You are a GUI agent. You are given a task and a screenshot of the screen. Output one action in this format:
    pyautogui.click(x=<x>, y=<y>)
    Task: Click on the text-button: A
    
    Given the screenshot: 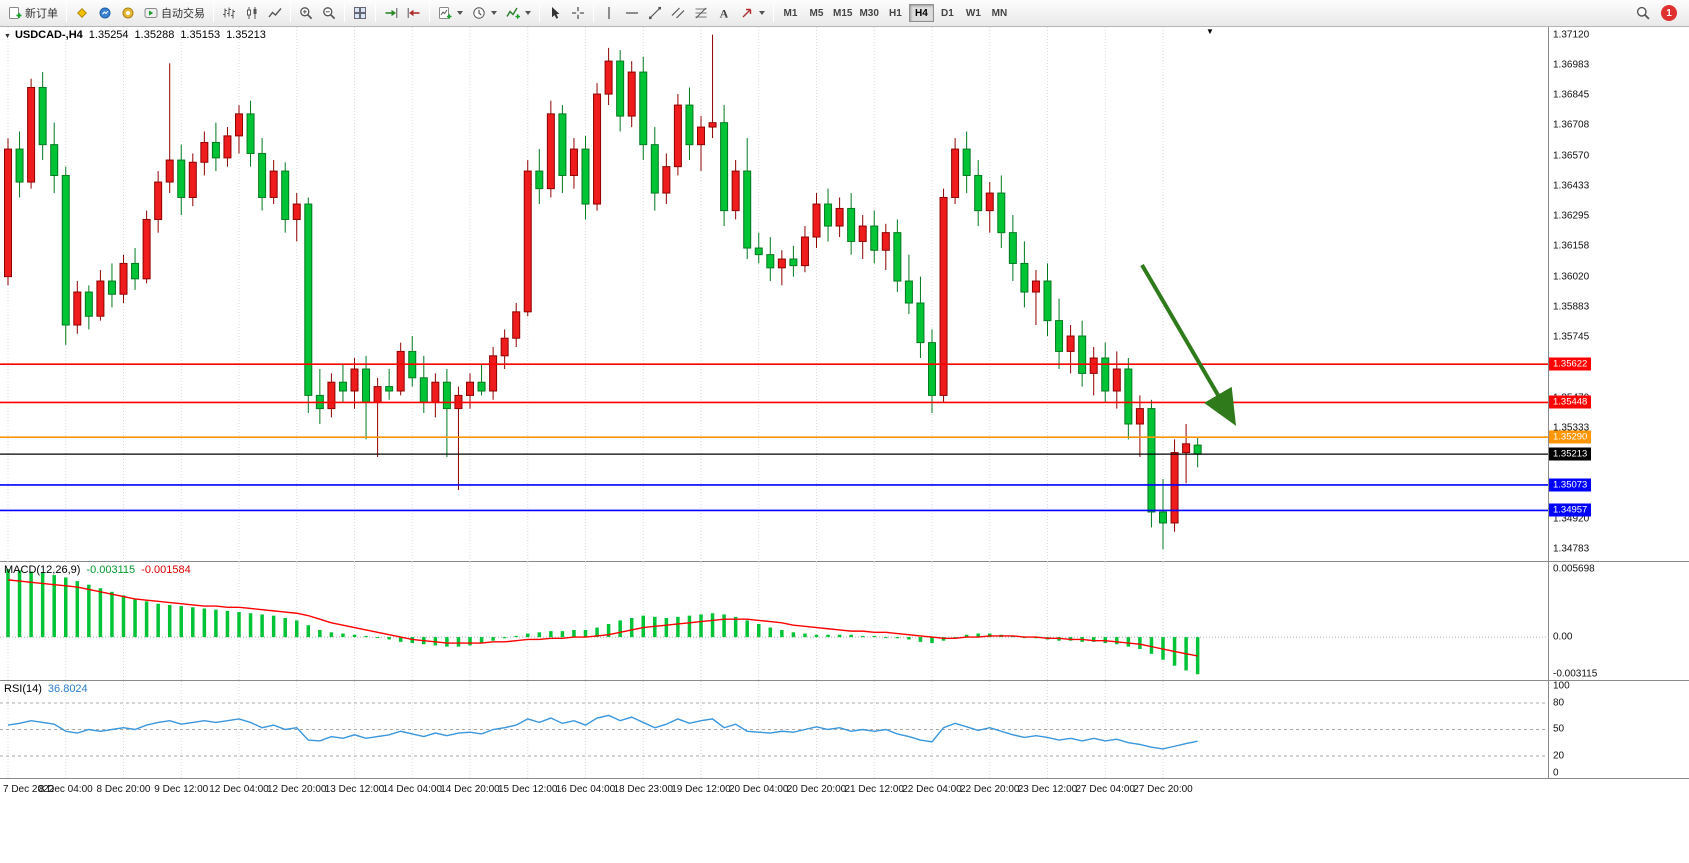 What is the action you would take?
    pyautogui.click(x=724, y=13)
    